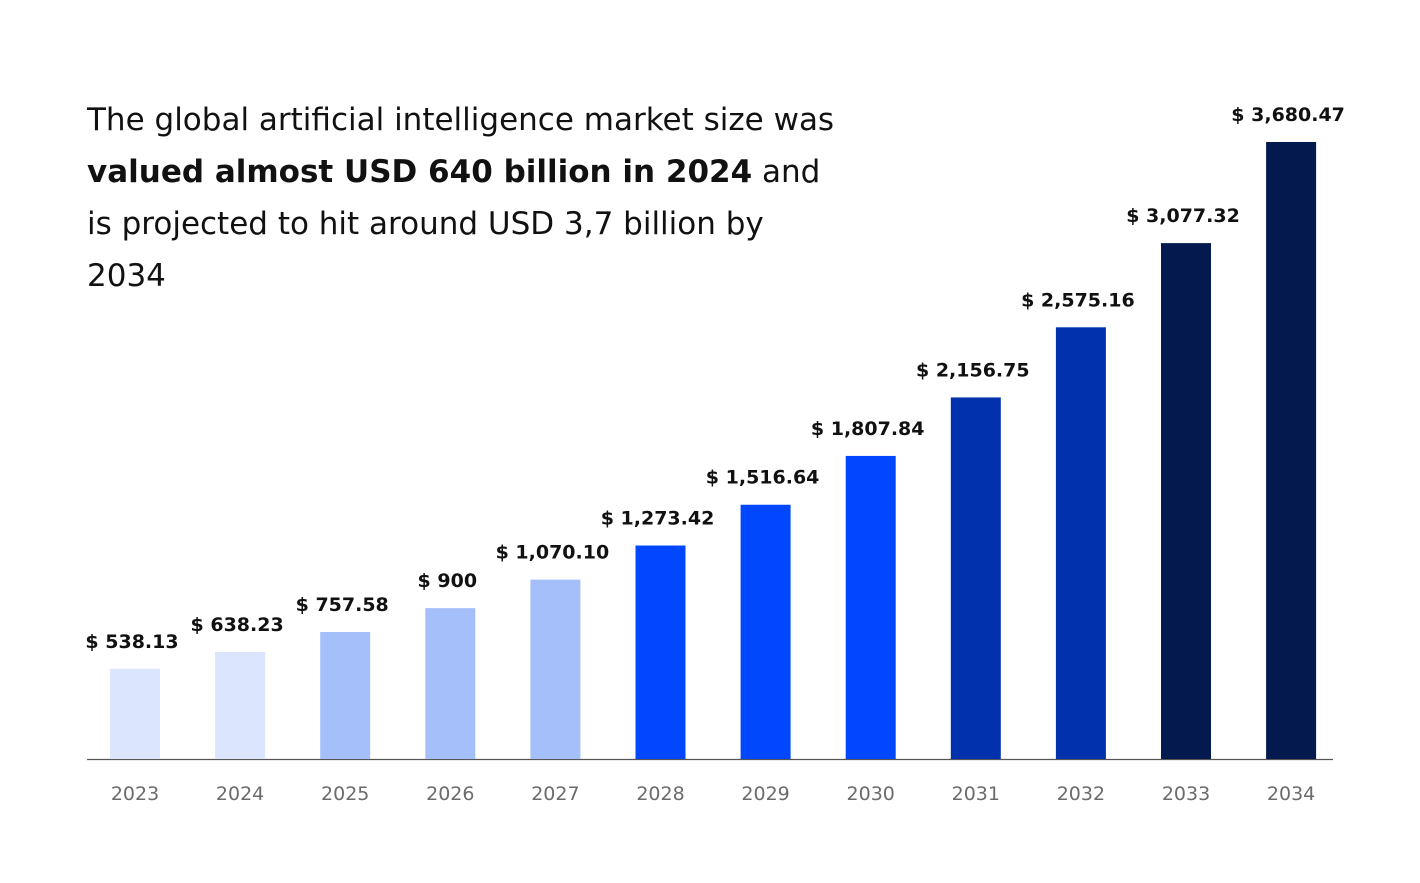 The width and height of the screenshot is (1420, 883). What do you see at coordinates (553, 553) in the screenshot?
I see `data-label-2027: $ 1,070.10` at bounding box center [553, 553].